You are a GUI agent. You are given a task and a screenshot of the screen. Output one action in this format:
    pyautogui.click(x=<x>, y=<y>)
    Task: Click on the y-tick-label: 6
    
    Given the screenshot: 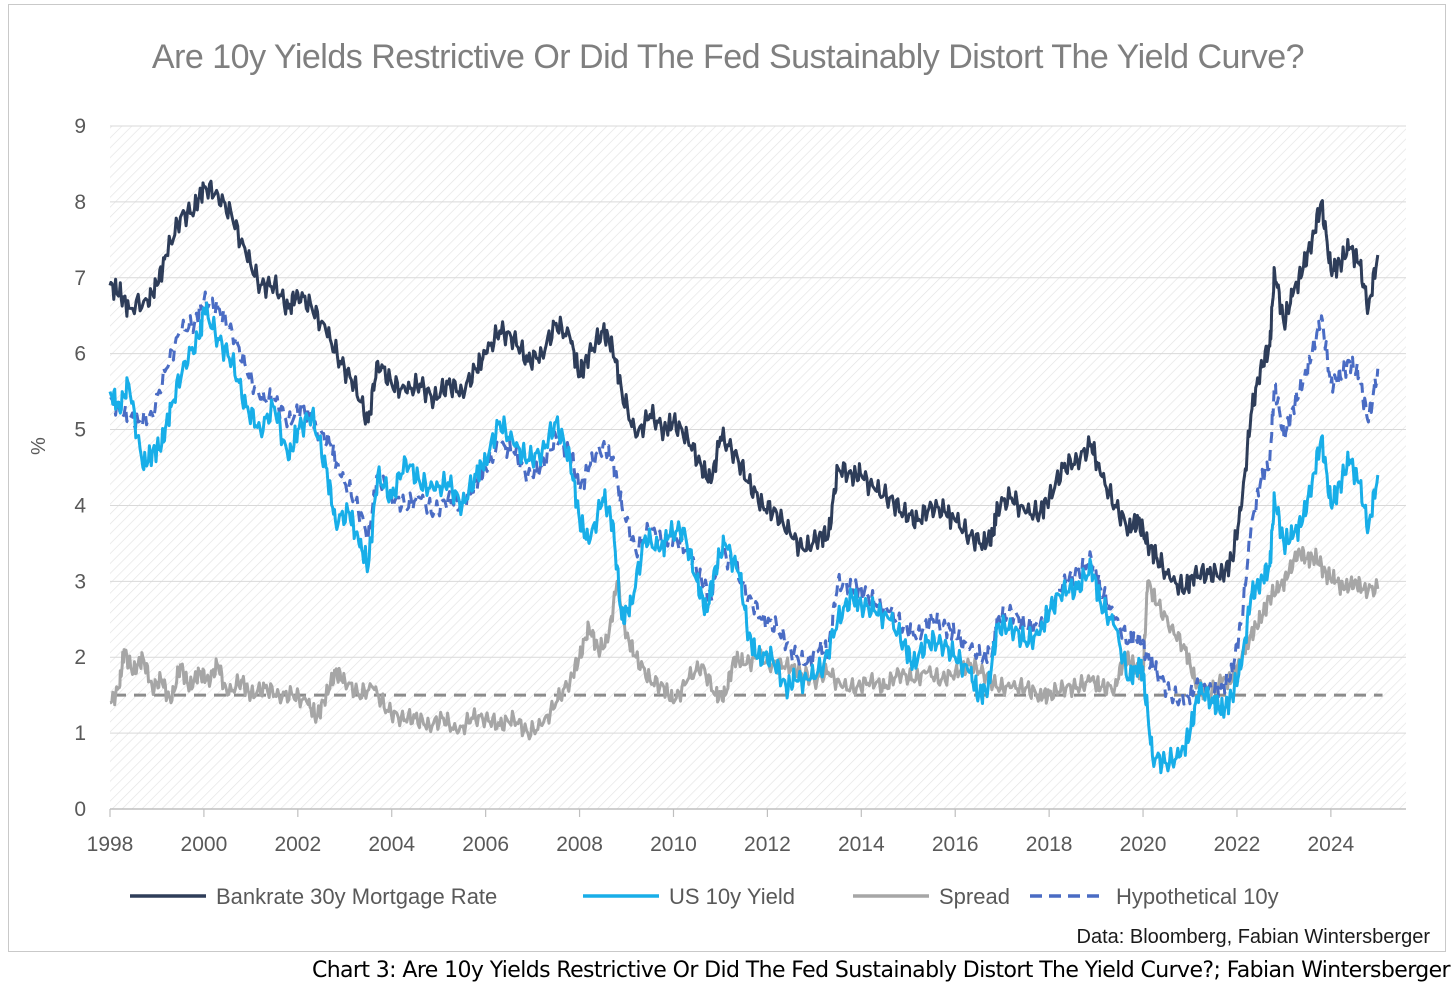 What is the action you would take?
    pyautogui.click(x=80, y=354)
    